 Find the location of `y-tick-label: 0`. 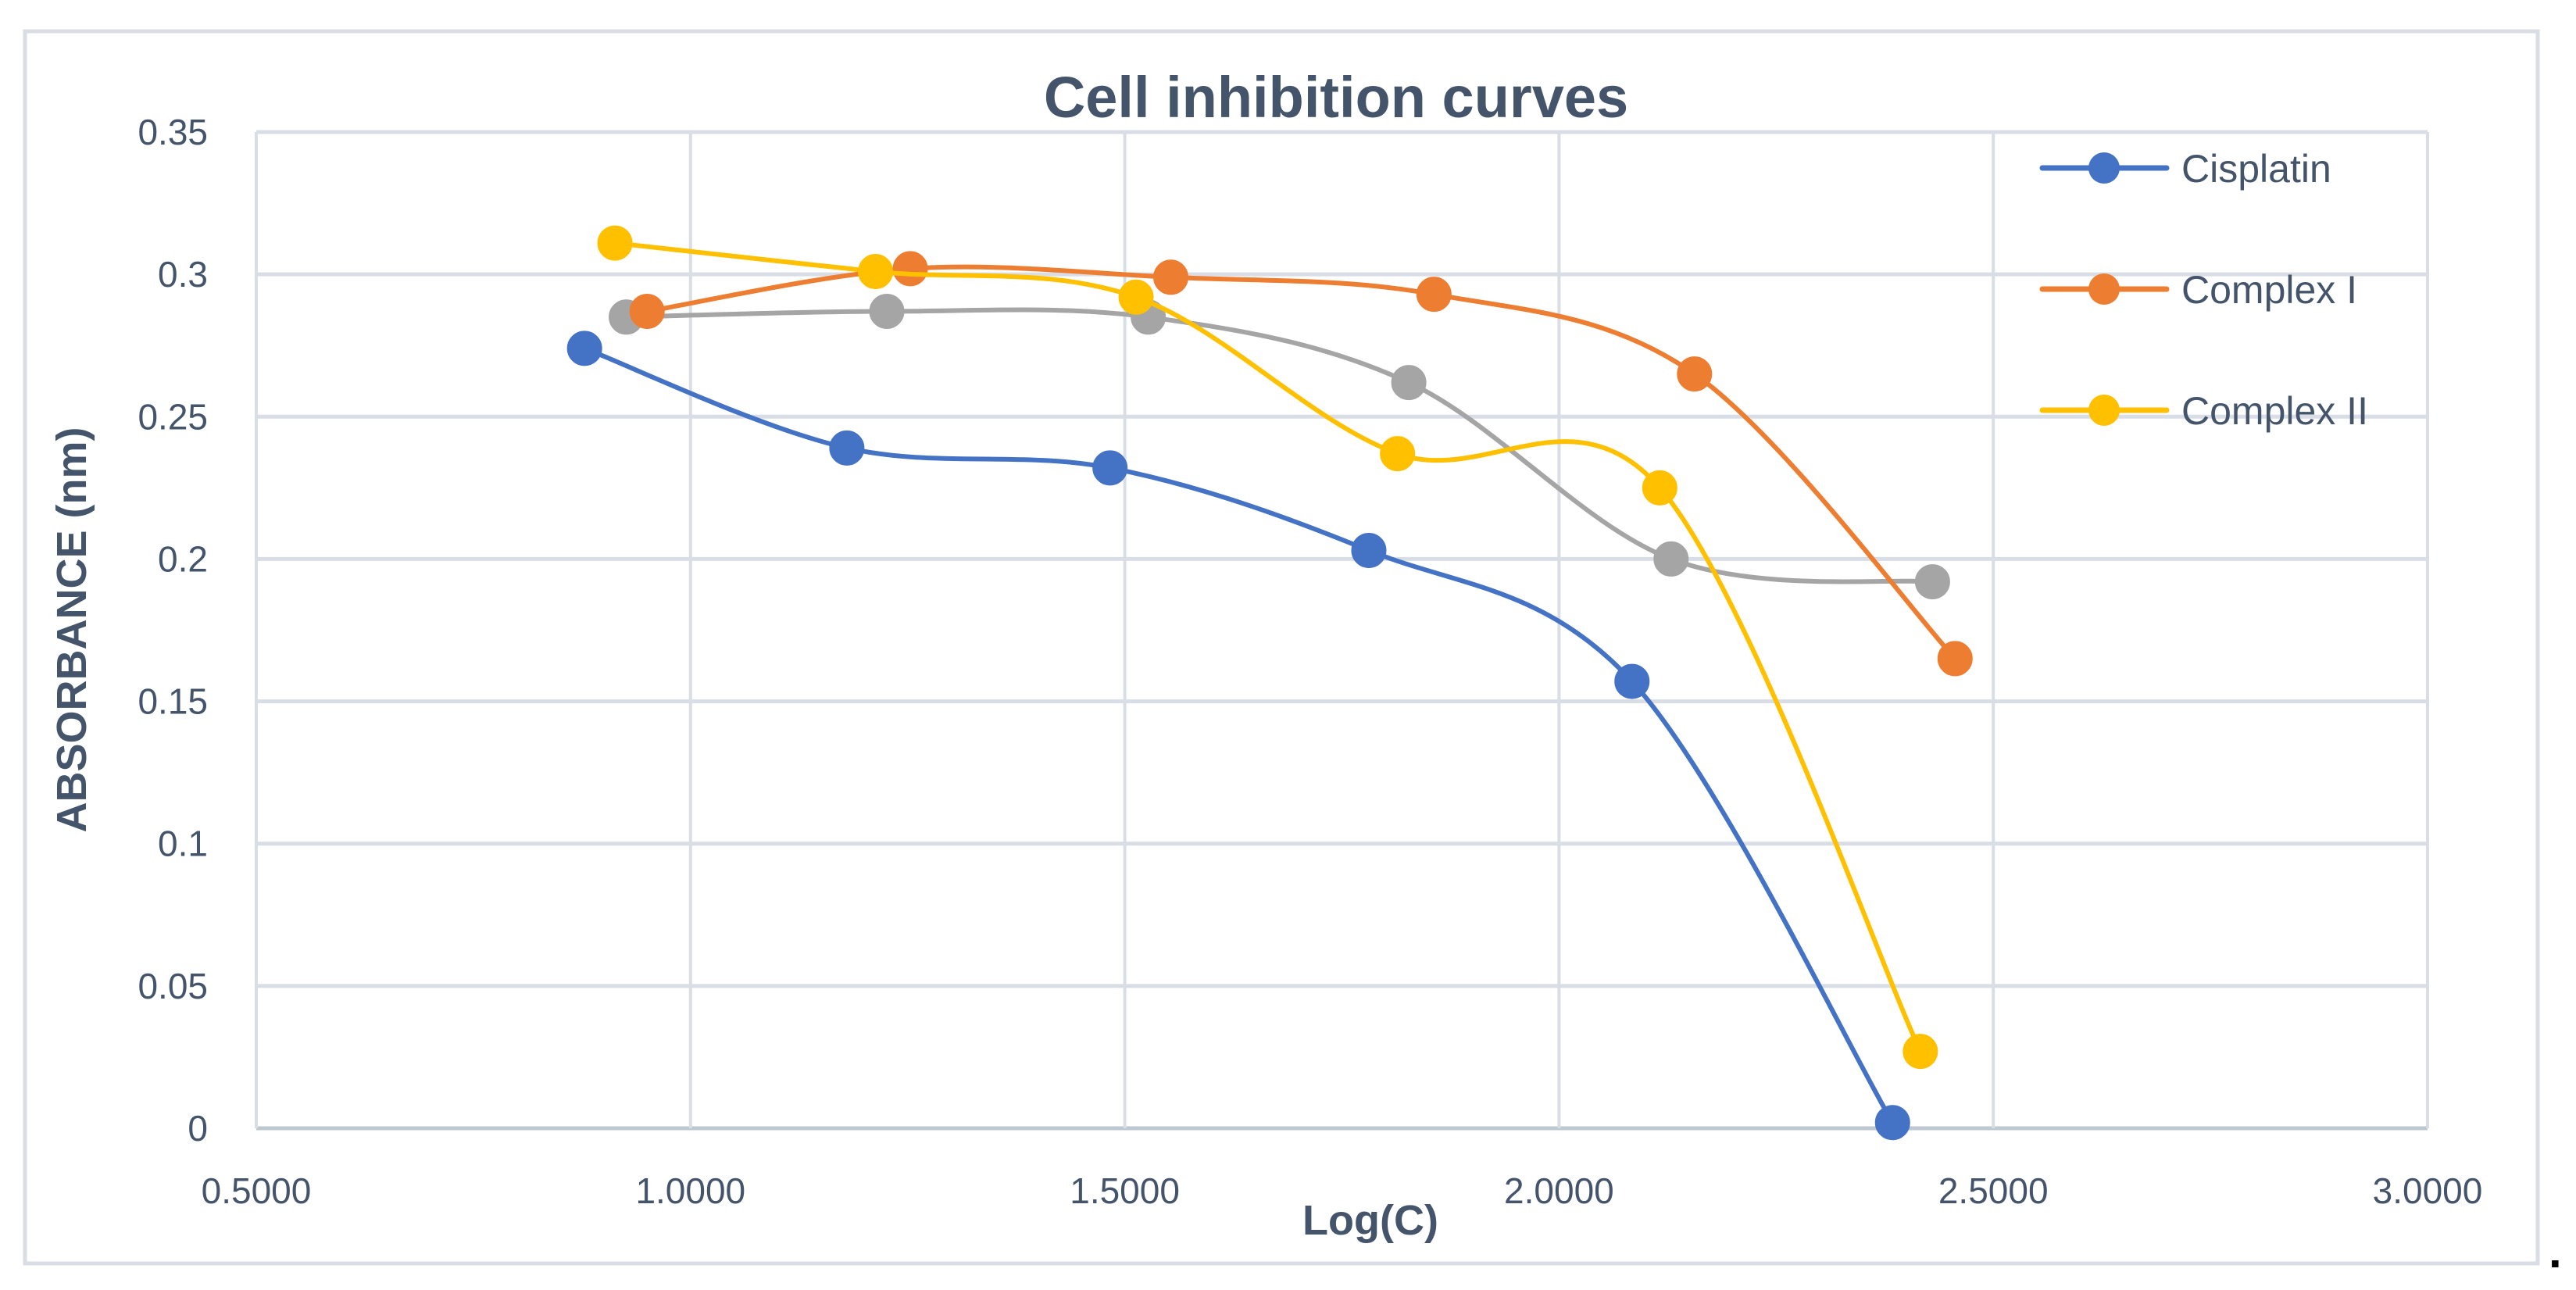

y-tick-label: 0 is located at coordinates (198, 1128).